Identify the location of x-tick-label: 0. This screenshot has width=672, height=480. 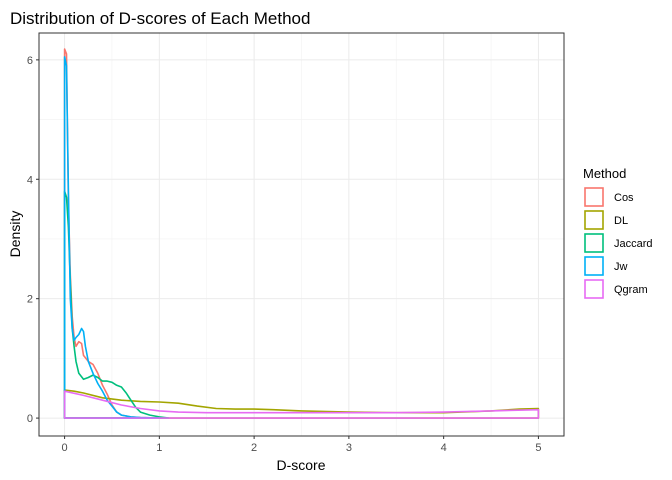
(65, 448).